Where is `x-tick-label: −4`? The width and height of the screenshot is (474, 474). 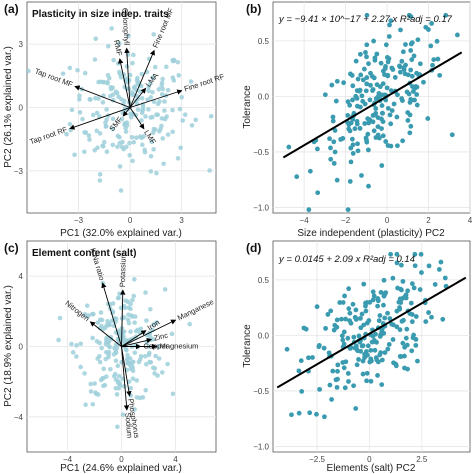
x-tick-label: −4 is located at coordinates (68, 459).